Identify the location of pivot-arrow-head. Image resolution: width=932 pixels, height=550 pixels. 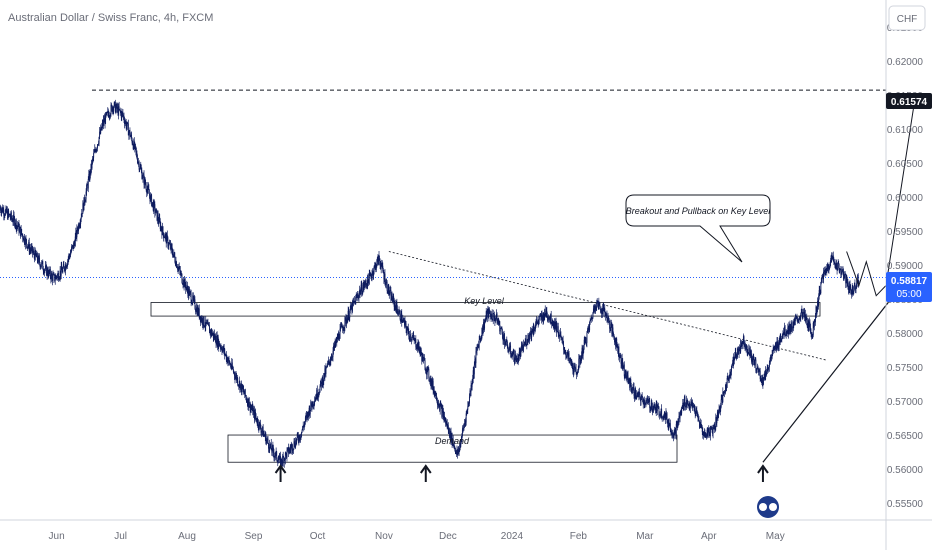
(763, 469).